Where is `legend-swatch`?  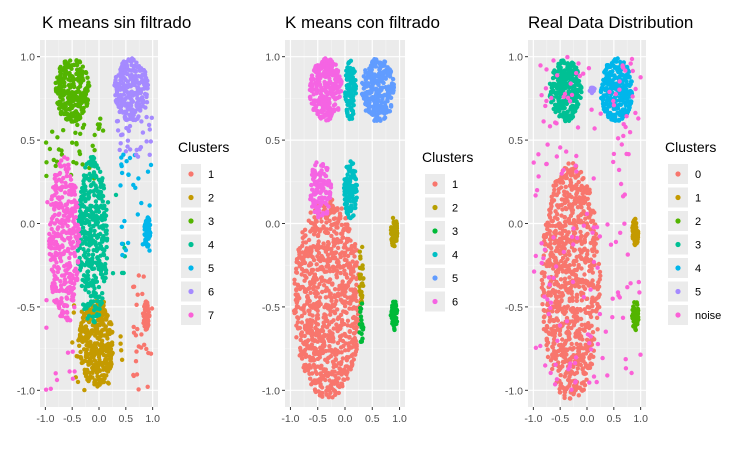 legend-swatch is located at coordinates (434, 207).